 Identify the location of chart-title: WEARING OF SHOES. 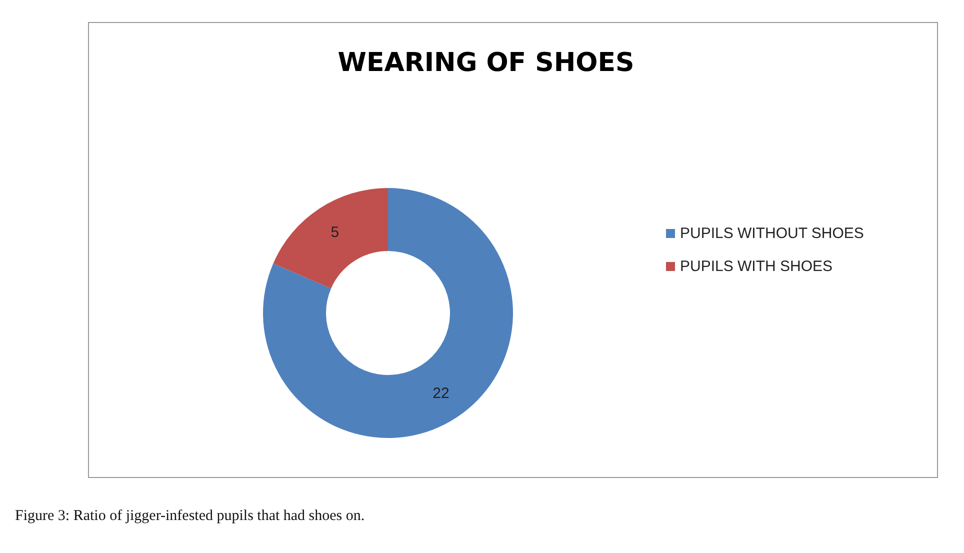
(486, 63).